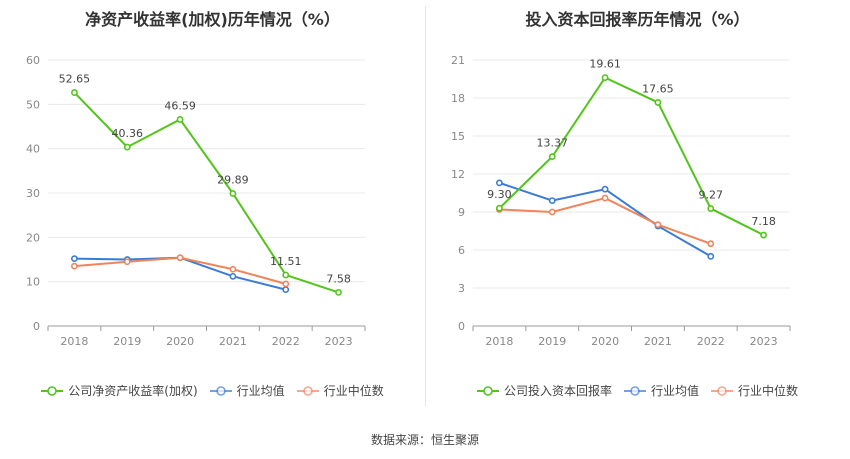 This screenshot has width=850, height=459. What do you see at coordinates (605, 64) in the screenshot?
I see `data-label: 19.61` at bounding box center [605, 64].